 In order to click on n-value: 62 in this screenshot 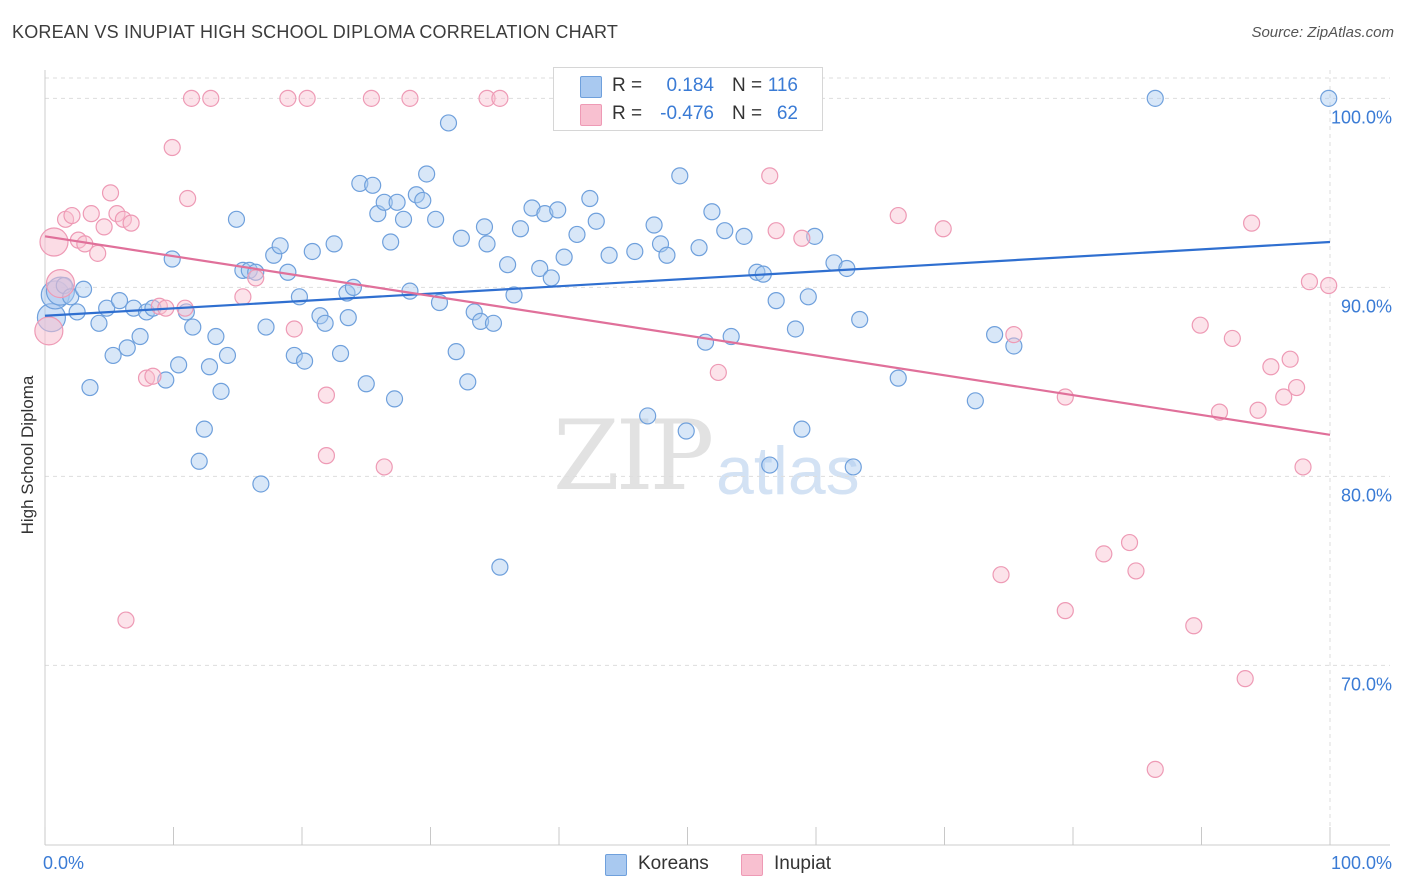, I will do `click(787, 113)`.